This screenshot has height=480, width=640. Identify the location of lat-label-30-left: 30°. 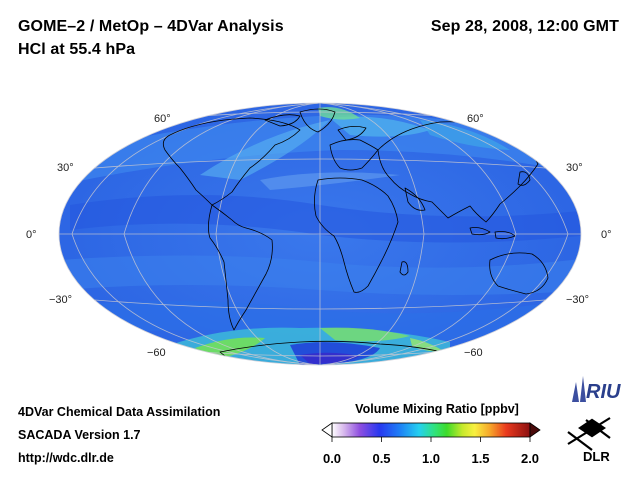
(65, 168).